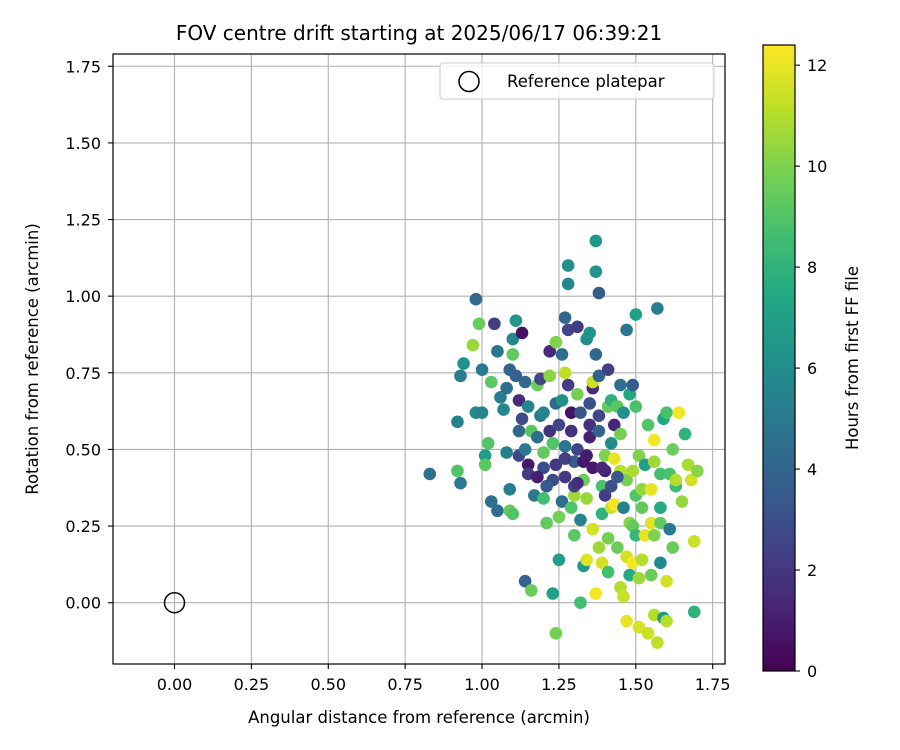 This screenshot has height=750, width=900. Describe the element at coordinates (482, 684) in the screenshot. I see `x-tick-label: 1.00` at that location.